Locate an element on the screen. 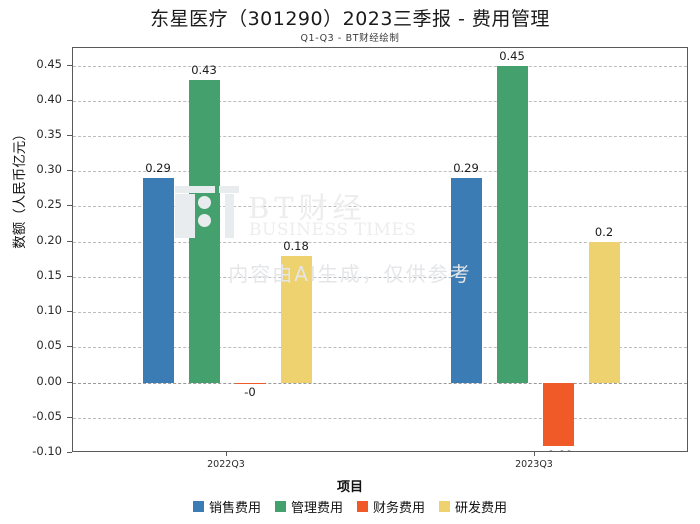  y-tick-label: 0.35 is located at coordinates (49, 134).